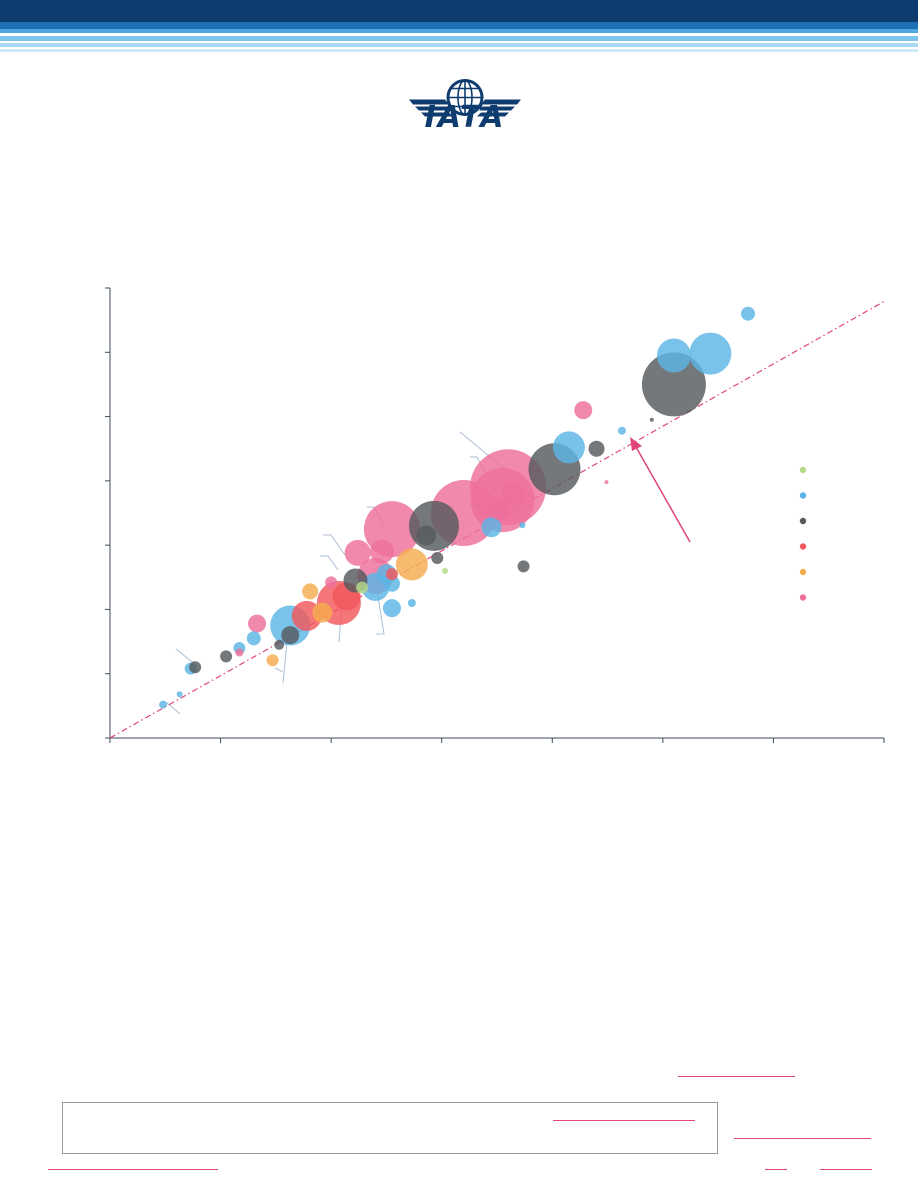 This screenshot has height=1188, width=918. Describe the element at coordinates (465, 98) in the screenshot. I see `iata-globe-wings-logo` at that location.